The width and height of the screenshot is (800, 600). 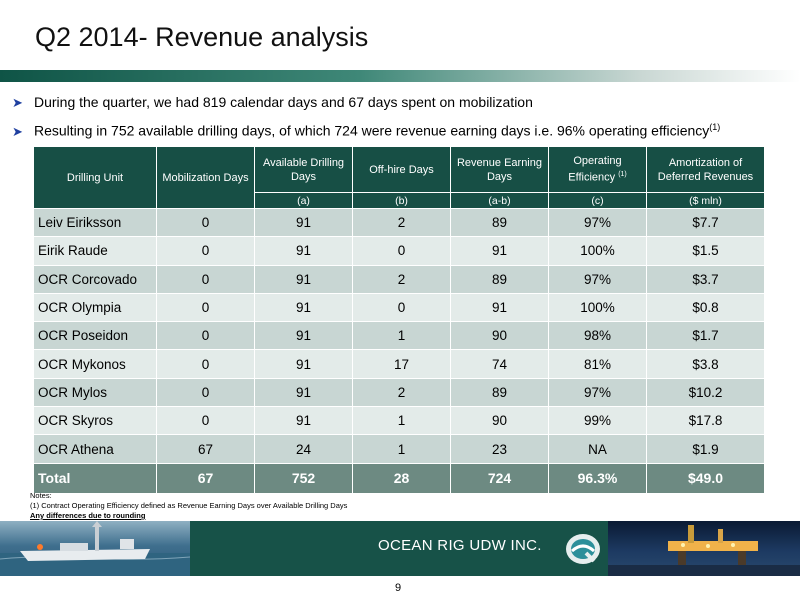 I want to click on subheader-mln: ($ mln), so click(x=705, y=200).